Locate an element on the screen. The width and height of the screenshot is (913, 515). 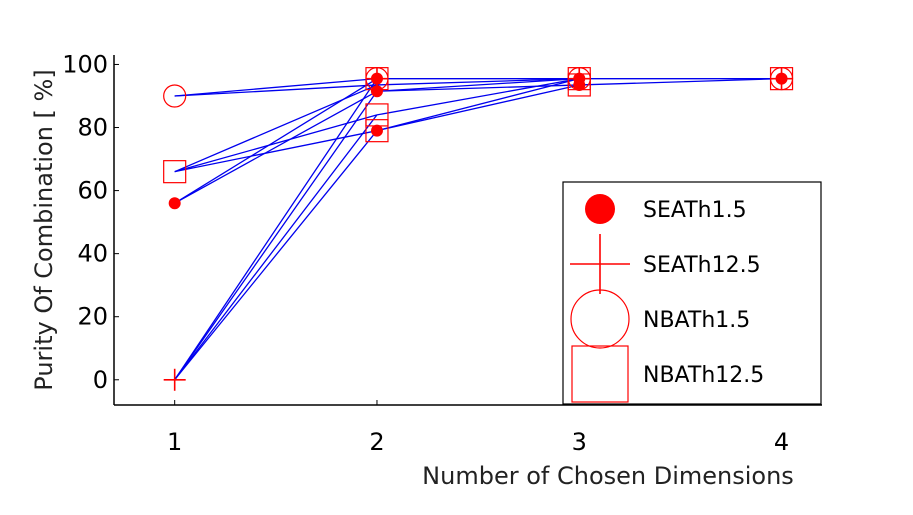
x-tick-label: 3 is located at coordinates (579, 442).